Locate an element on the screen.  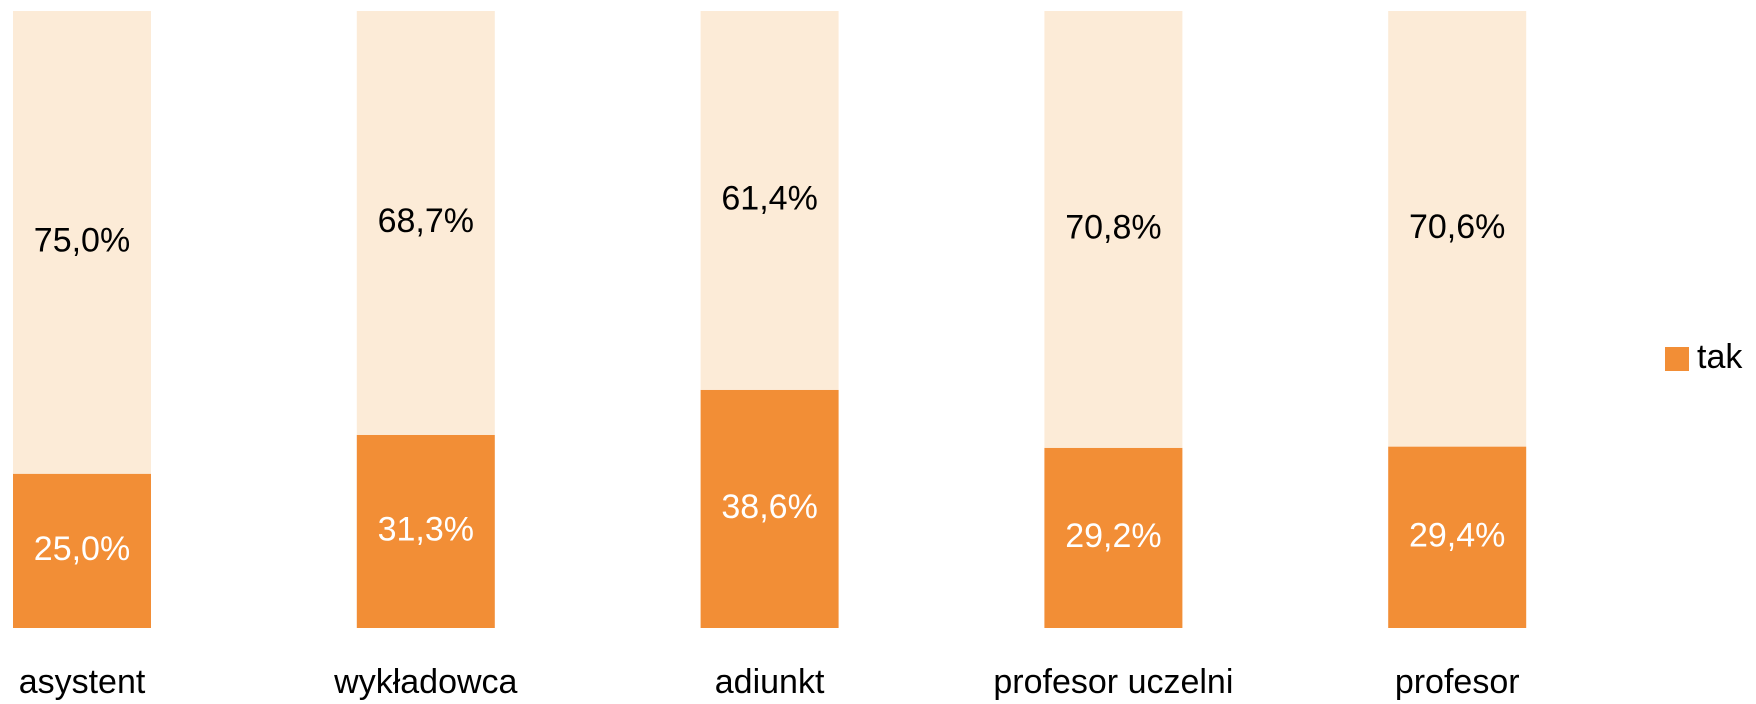
legend-label: tak is located at coordinates (1720, 357).